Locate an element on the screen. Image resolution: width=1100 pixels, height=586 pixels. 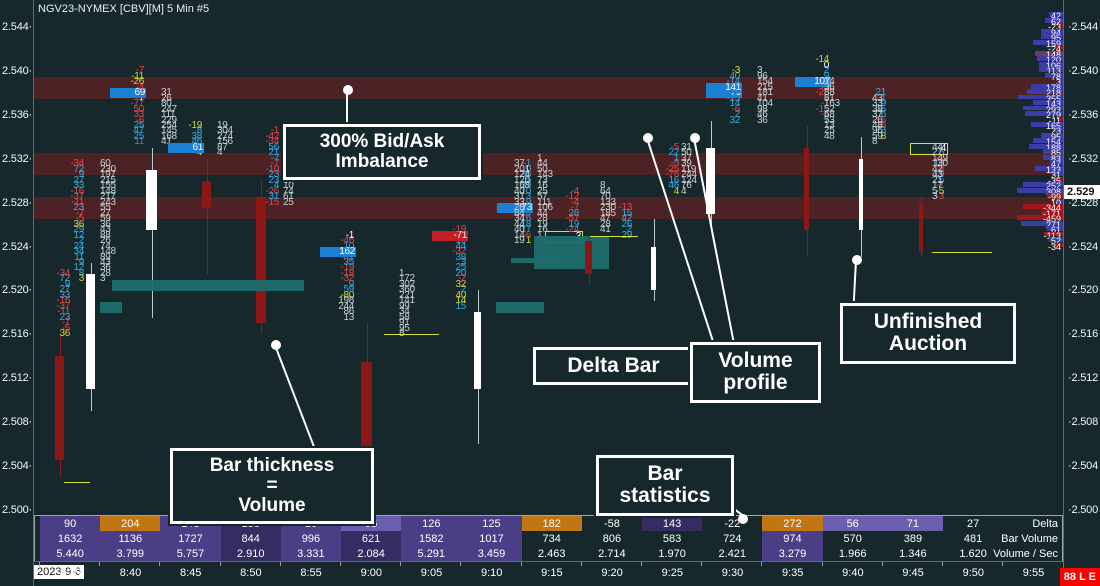
footprint-bid-cell: 35 is located at coordinates (348, 262).